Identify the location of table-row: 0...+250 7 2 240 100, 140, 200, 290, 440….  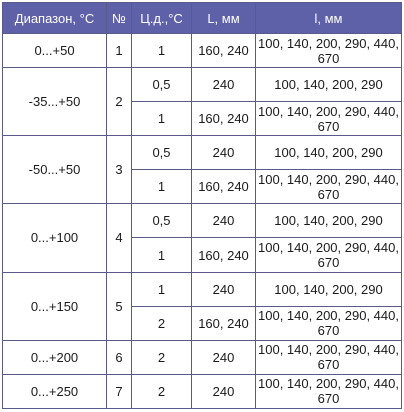
(202, 391).